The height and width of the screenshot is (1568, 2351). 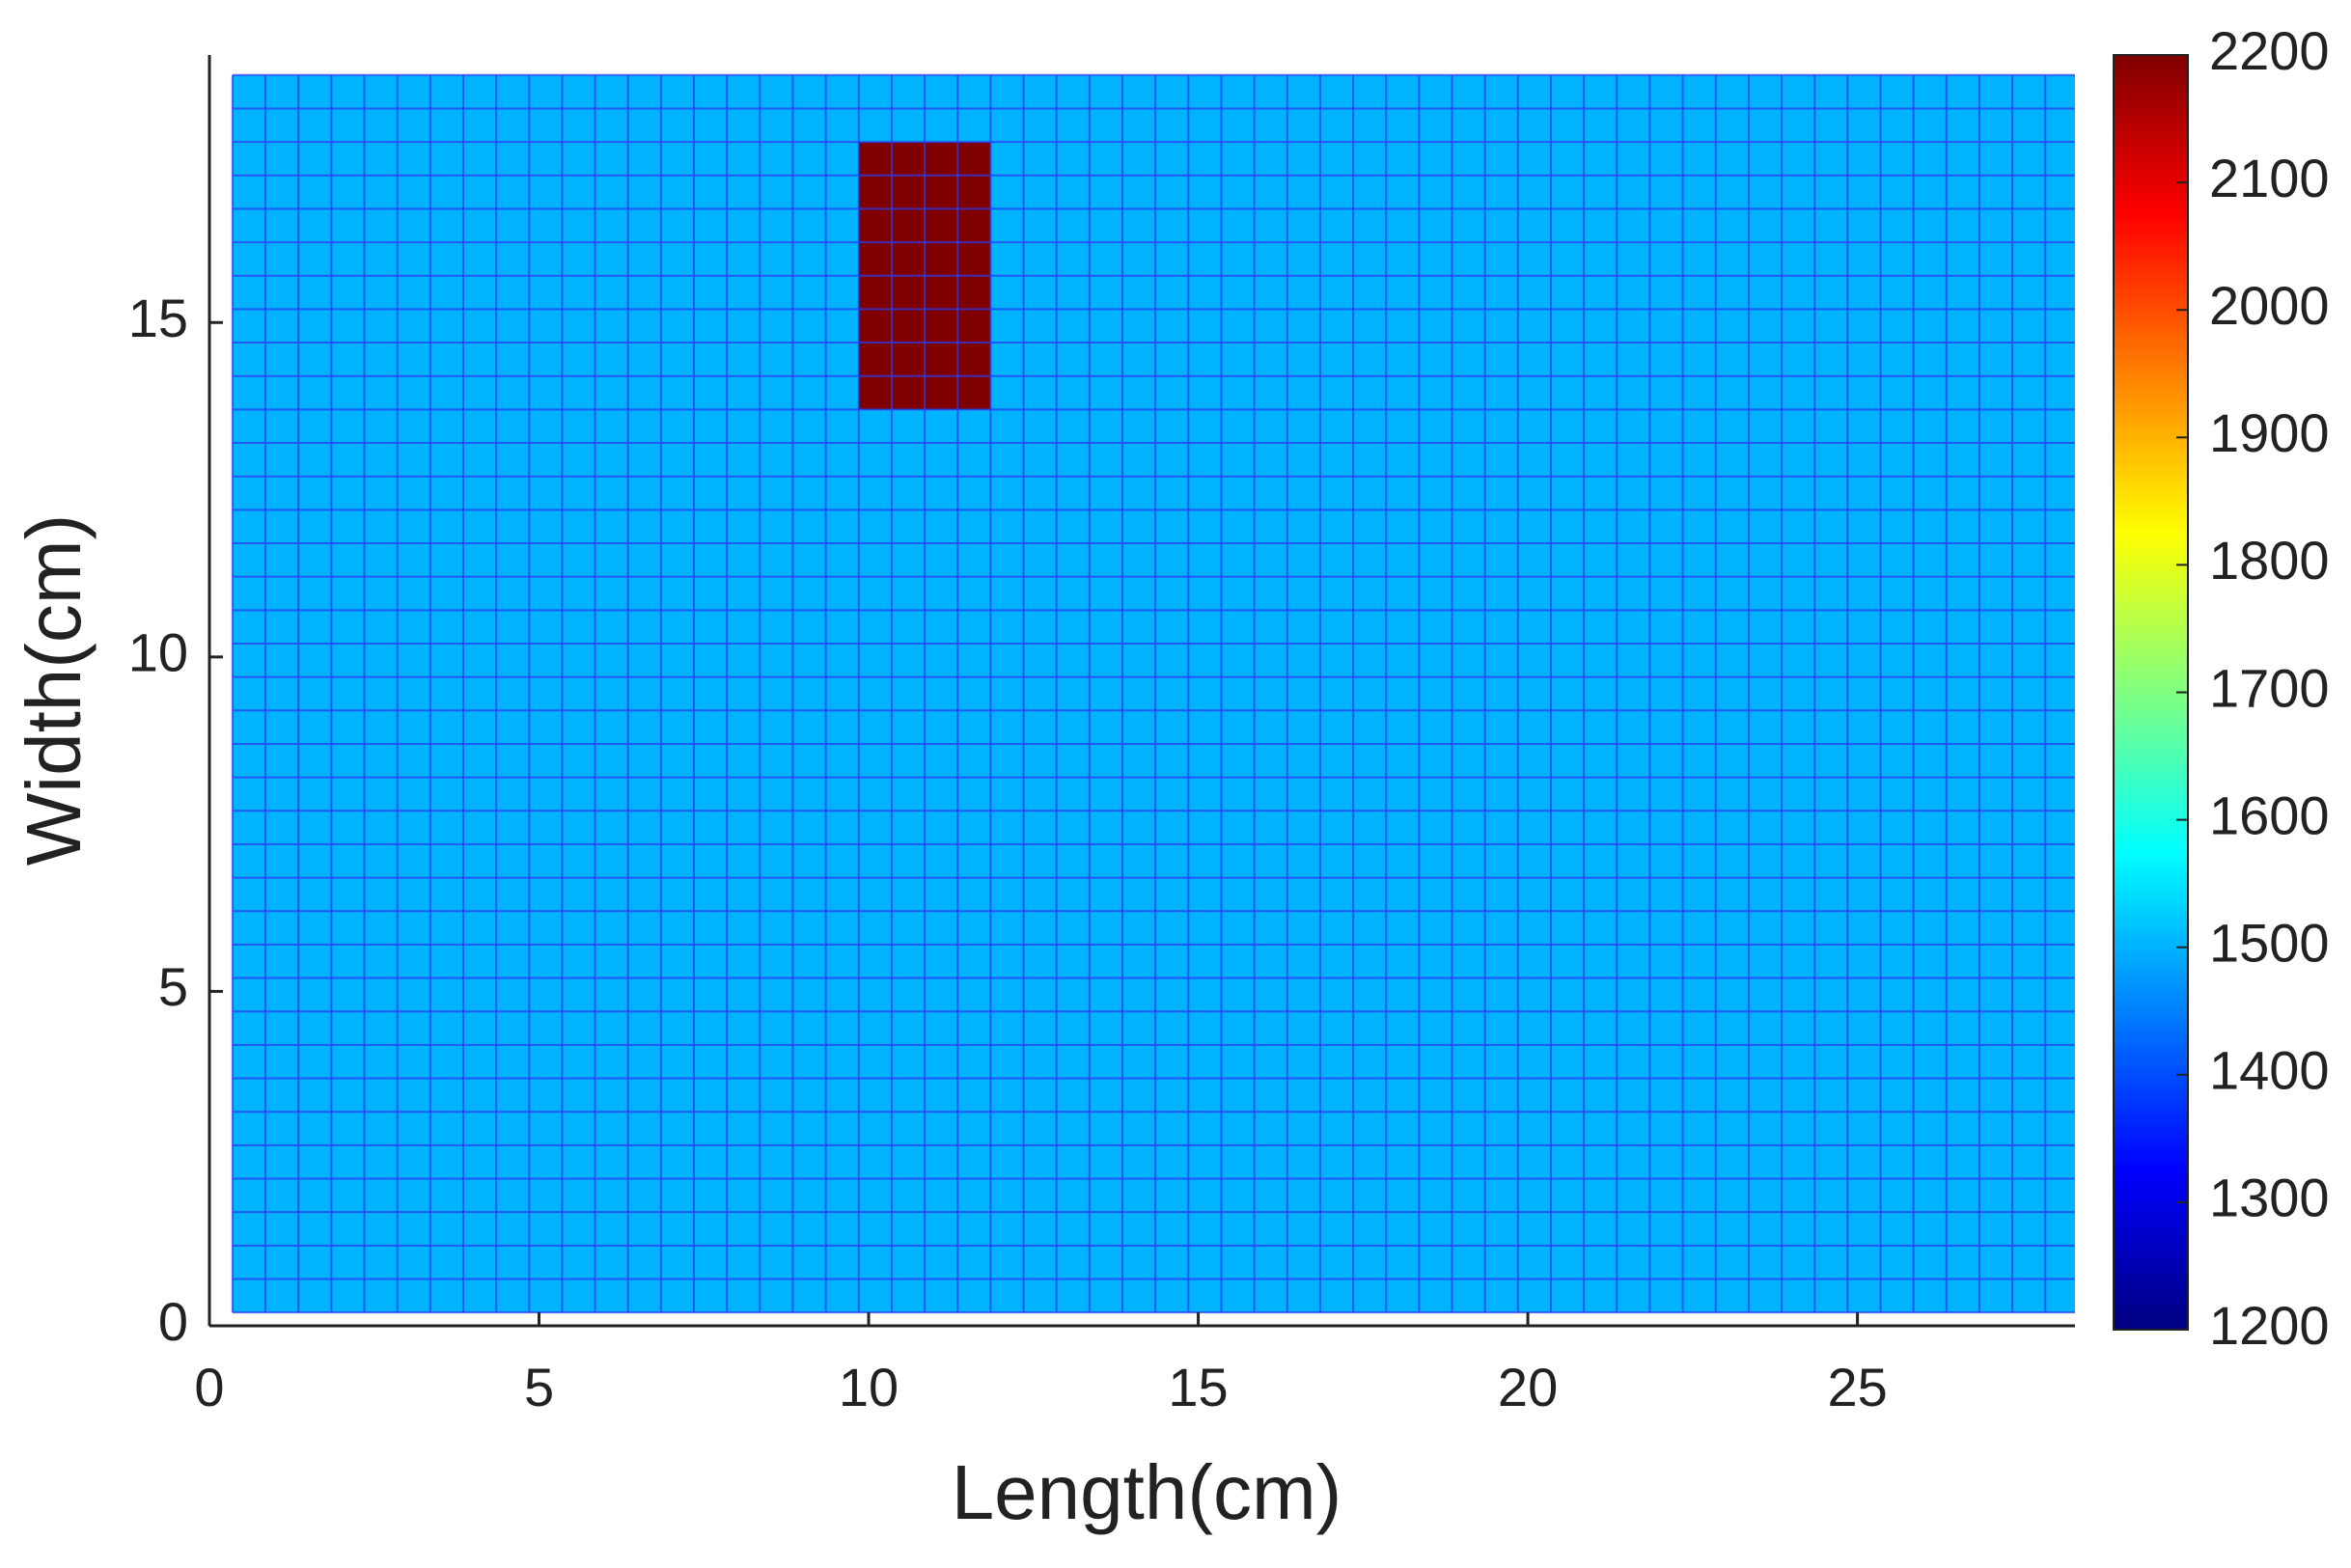 I want to click on y-tick-label: 15, so click(x=158, y=318).